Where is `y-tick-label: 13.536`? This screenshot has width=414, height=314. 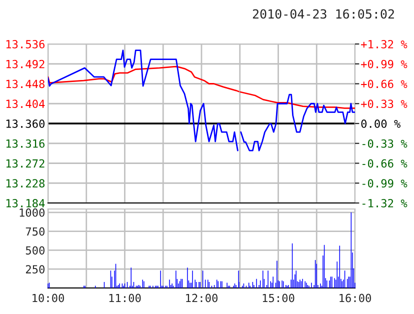 y-tick-label: 13.536 is located at coordinates (25, 44).